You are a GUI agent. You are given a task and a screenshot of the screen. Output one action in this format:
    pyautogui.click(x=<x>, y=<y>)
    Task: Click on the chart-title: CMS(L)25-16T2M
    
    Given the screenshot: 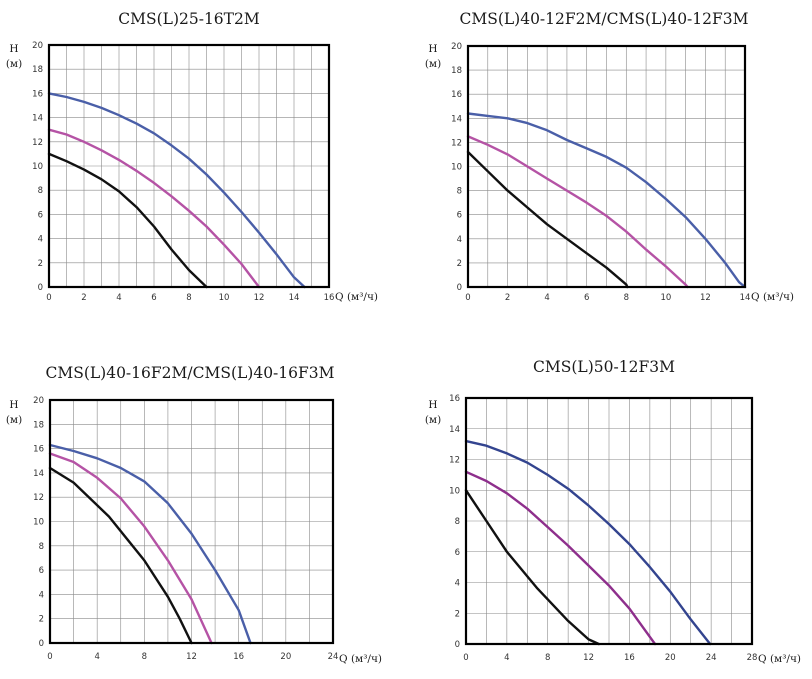 What is the action you would take?
    pyautogui.click(x=189, y=19)
    